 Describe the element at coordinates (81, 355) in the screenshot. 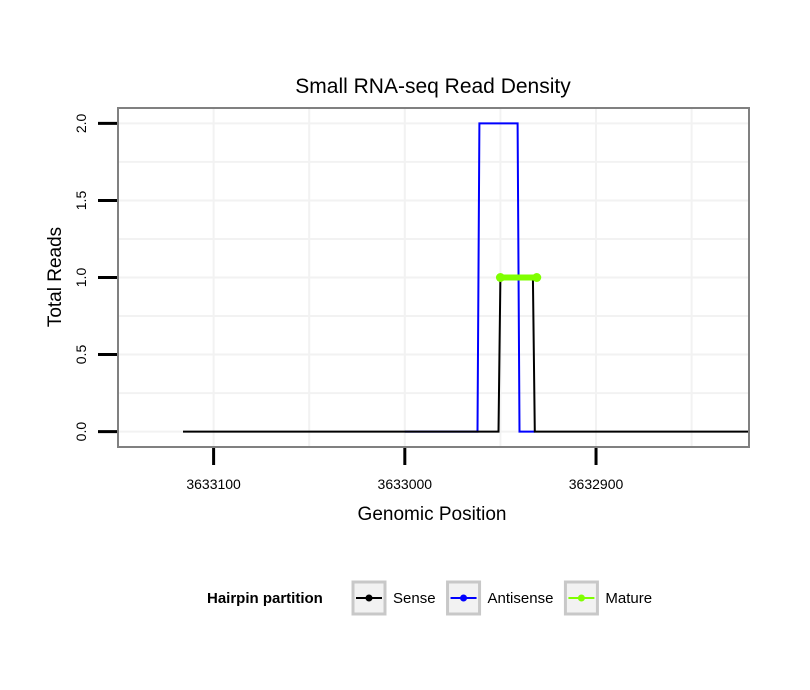

I see `y-tick-label: 0.5` at that location.